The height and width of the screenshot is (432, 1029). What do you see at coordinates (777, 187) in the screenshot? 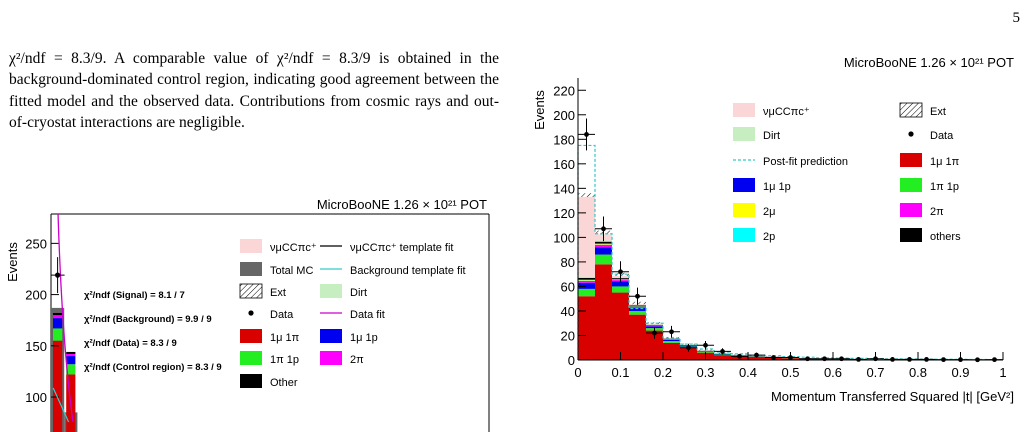
I see `legend-label-6: 1μ 1p` at bounding box center [777, 187].